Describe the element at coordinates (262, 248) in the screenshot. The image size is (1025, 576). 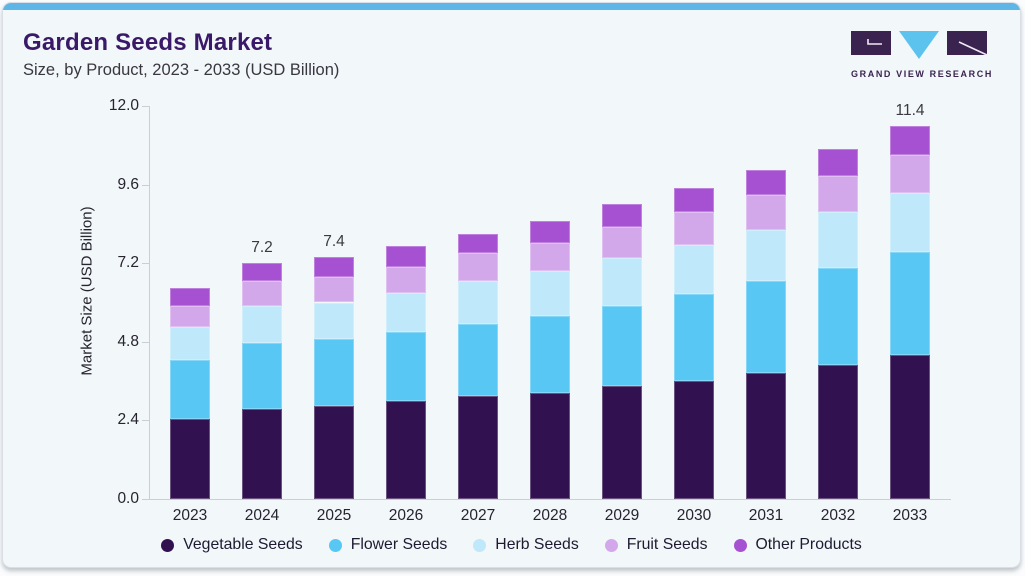
I see `bar-value-label: 7.2` at that location.